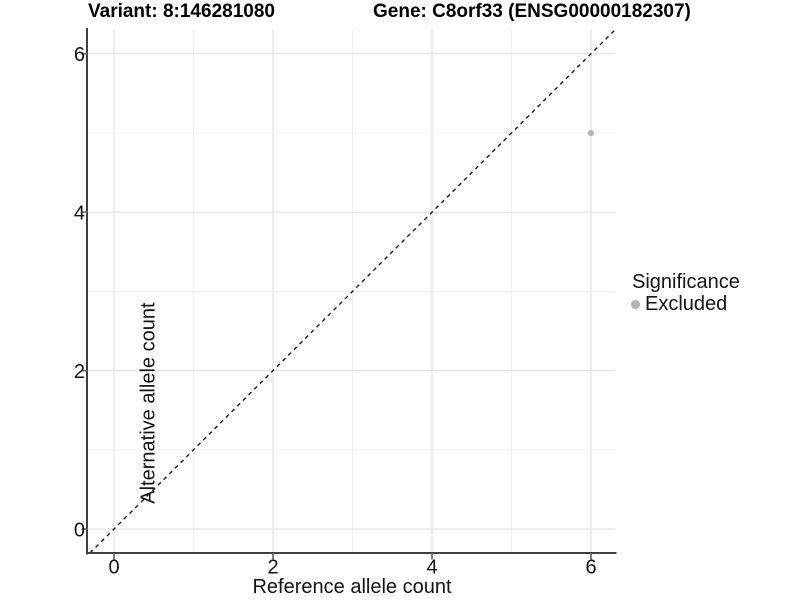  I want to click on x-tick-label: 4, so click(431, 568).